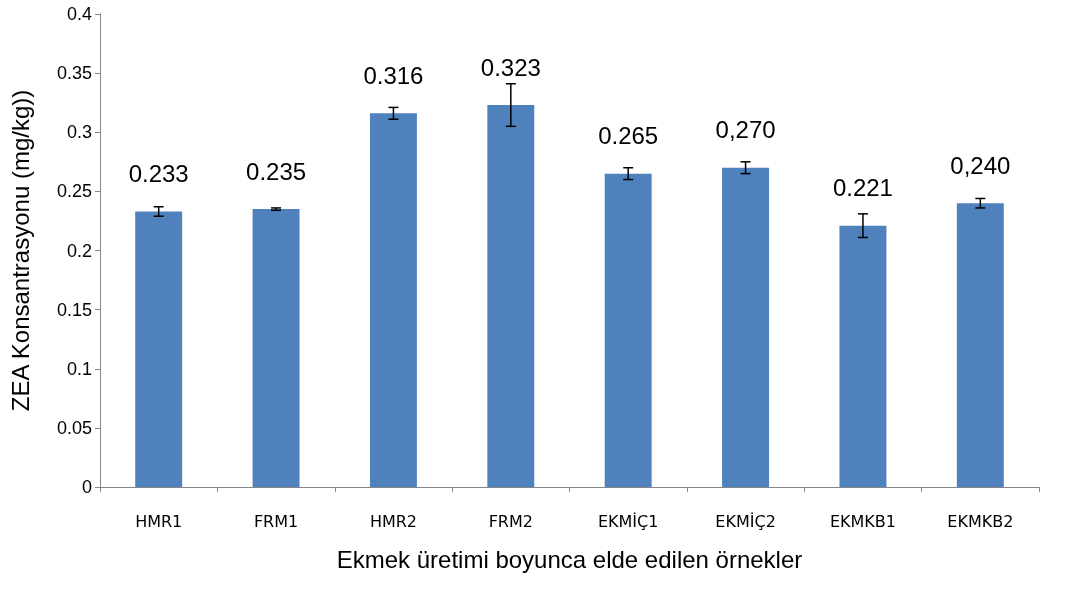 This screenshot has height=601, width=1067. What do you see at coordinates (393, 75) in the screenshot?
I see `data-label: 0.316` at bounding box center [393, 75].